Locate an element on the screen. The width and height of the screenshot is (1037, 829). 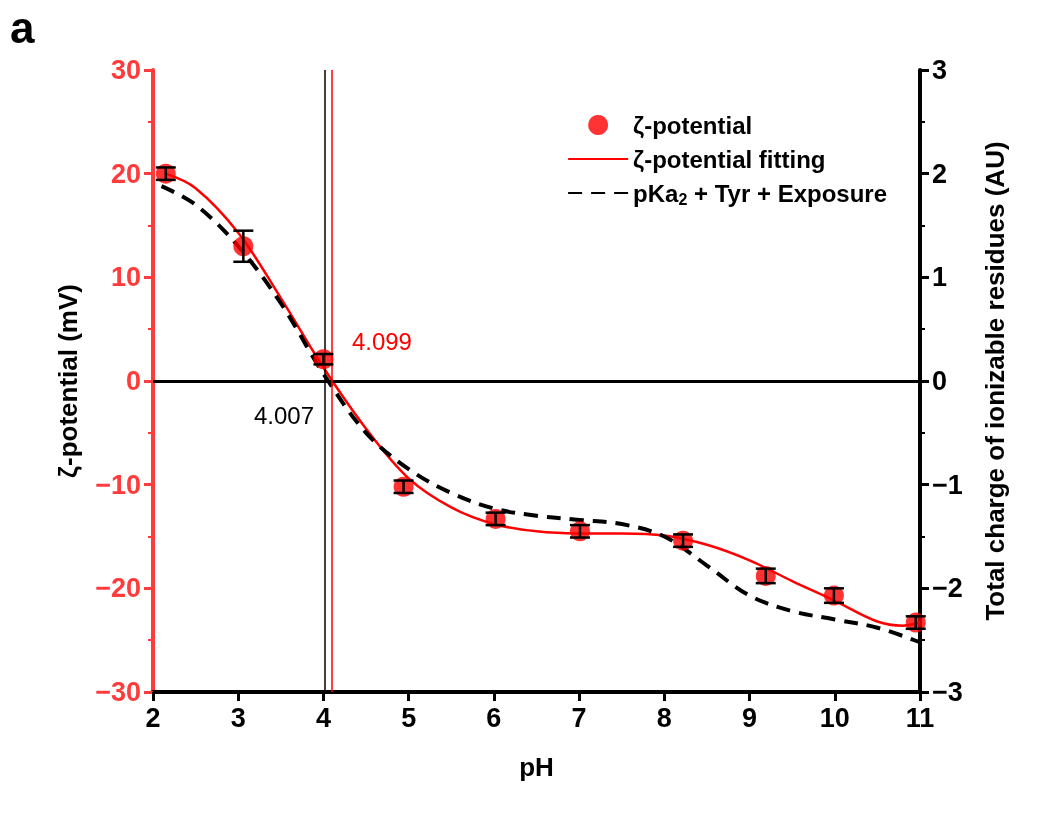
x-tick-label: 11 is located at coordinates (920, 717).